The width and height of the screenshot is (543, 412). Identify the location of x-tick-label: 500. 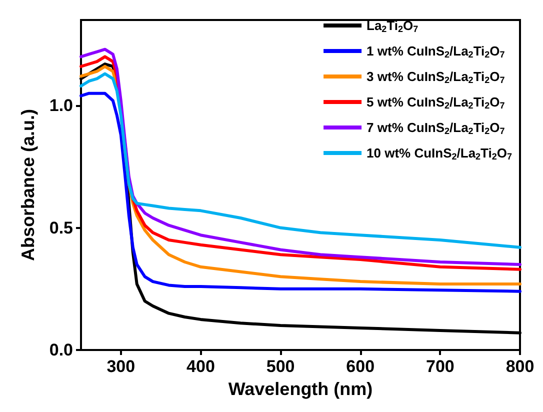
(280, 366).